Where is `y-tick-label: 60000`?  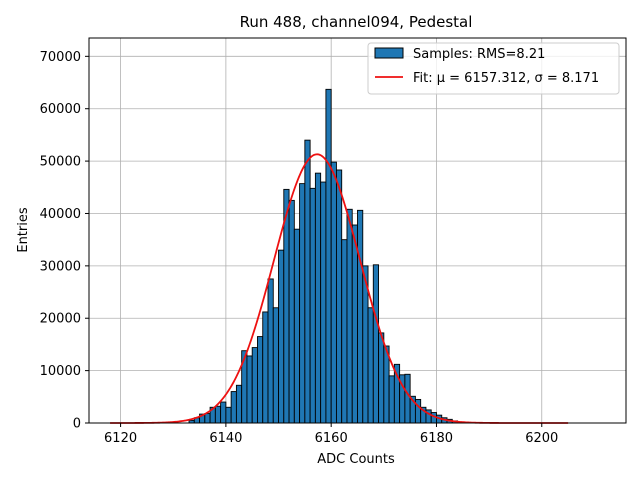
y-tick-label: 60000 is located at coordinates (60, 109).